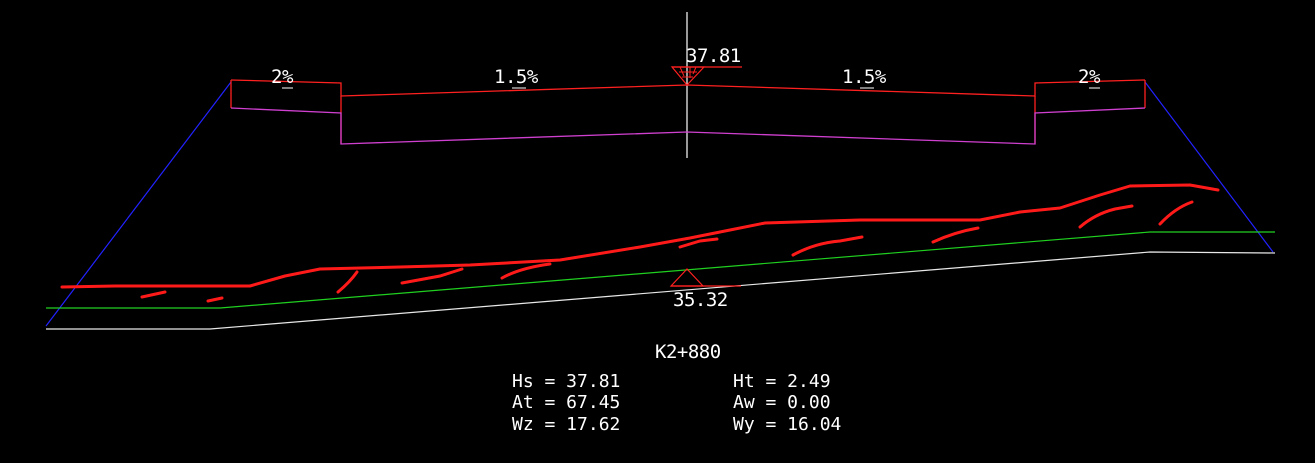 This screenshot has width=1315, height=463. Describe the element at coordinates (1089, 77) in the screenshot. I see `slope-label-right-shoulder: 2%` at that location.